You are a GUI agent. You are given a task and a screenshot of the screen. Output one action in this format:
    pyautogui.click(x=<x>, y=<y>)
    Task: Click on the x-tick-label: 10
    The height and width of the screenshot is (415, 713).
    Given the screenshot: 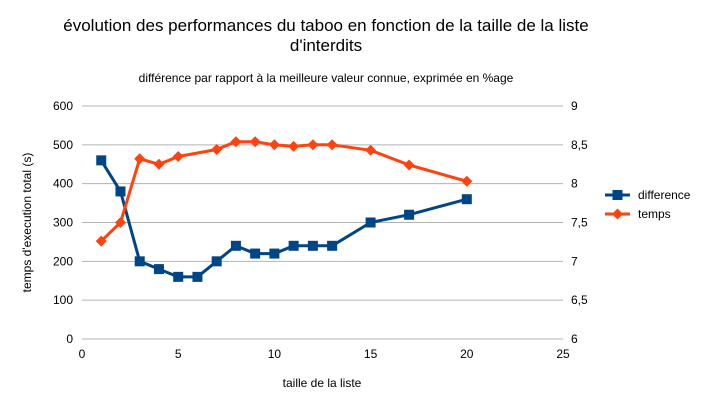 What is the action you would take?
    pyautogui.click(x=275, y=354)
    